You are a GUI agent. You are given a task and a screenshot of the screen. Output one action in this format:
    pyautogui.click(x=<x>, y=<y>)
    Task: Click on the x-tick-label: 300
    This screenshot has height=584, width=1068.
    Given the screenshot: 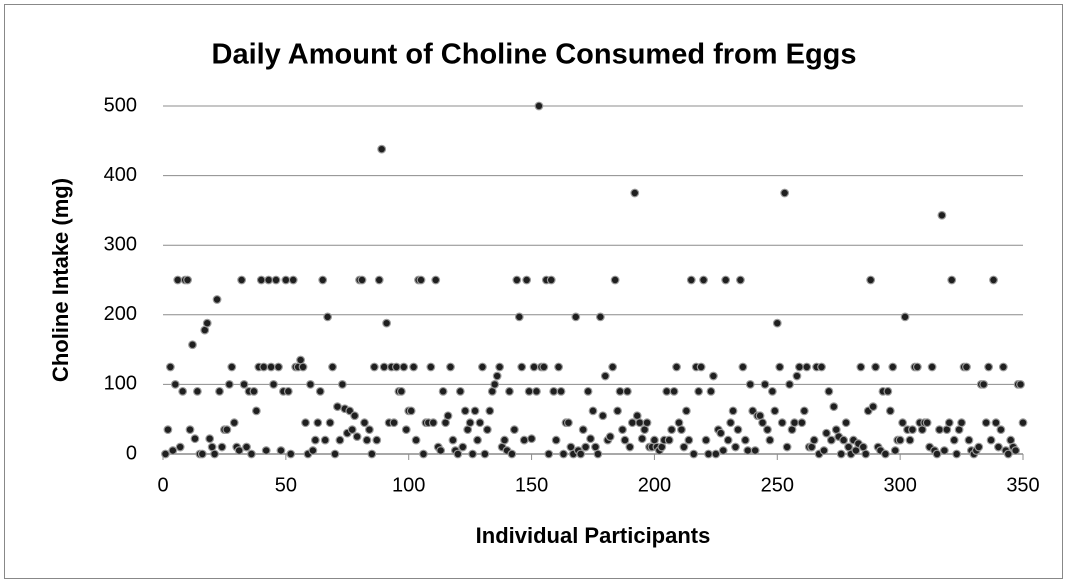 What is the action you would take?
    pyautogui.click(x=899, y=485)
    